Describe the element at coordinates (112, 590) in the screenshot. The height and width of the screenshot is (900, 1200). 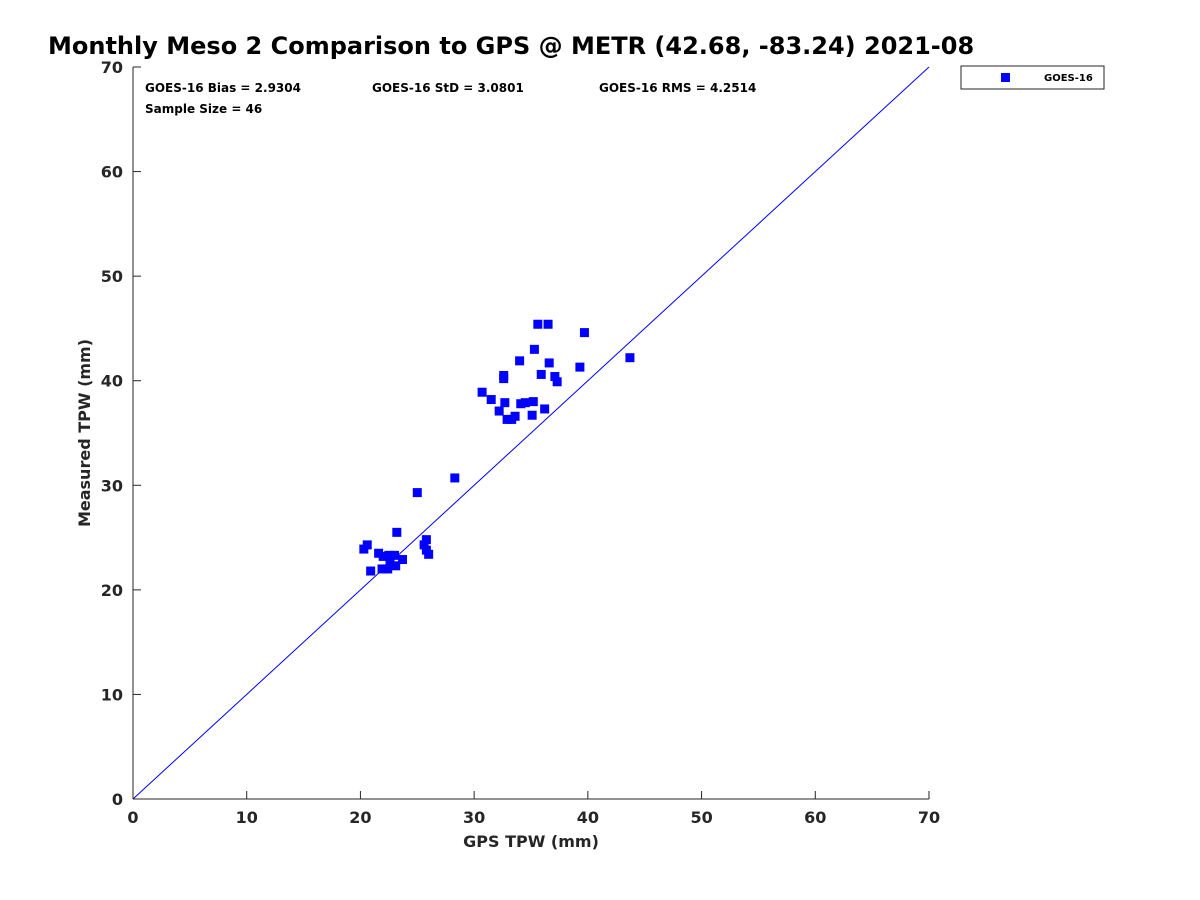
I see `y-tick-label: 20` at that location.